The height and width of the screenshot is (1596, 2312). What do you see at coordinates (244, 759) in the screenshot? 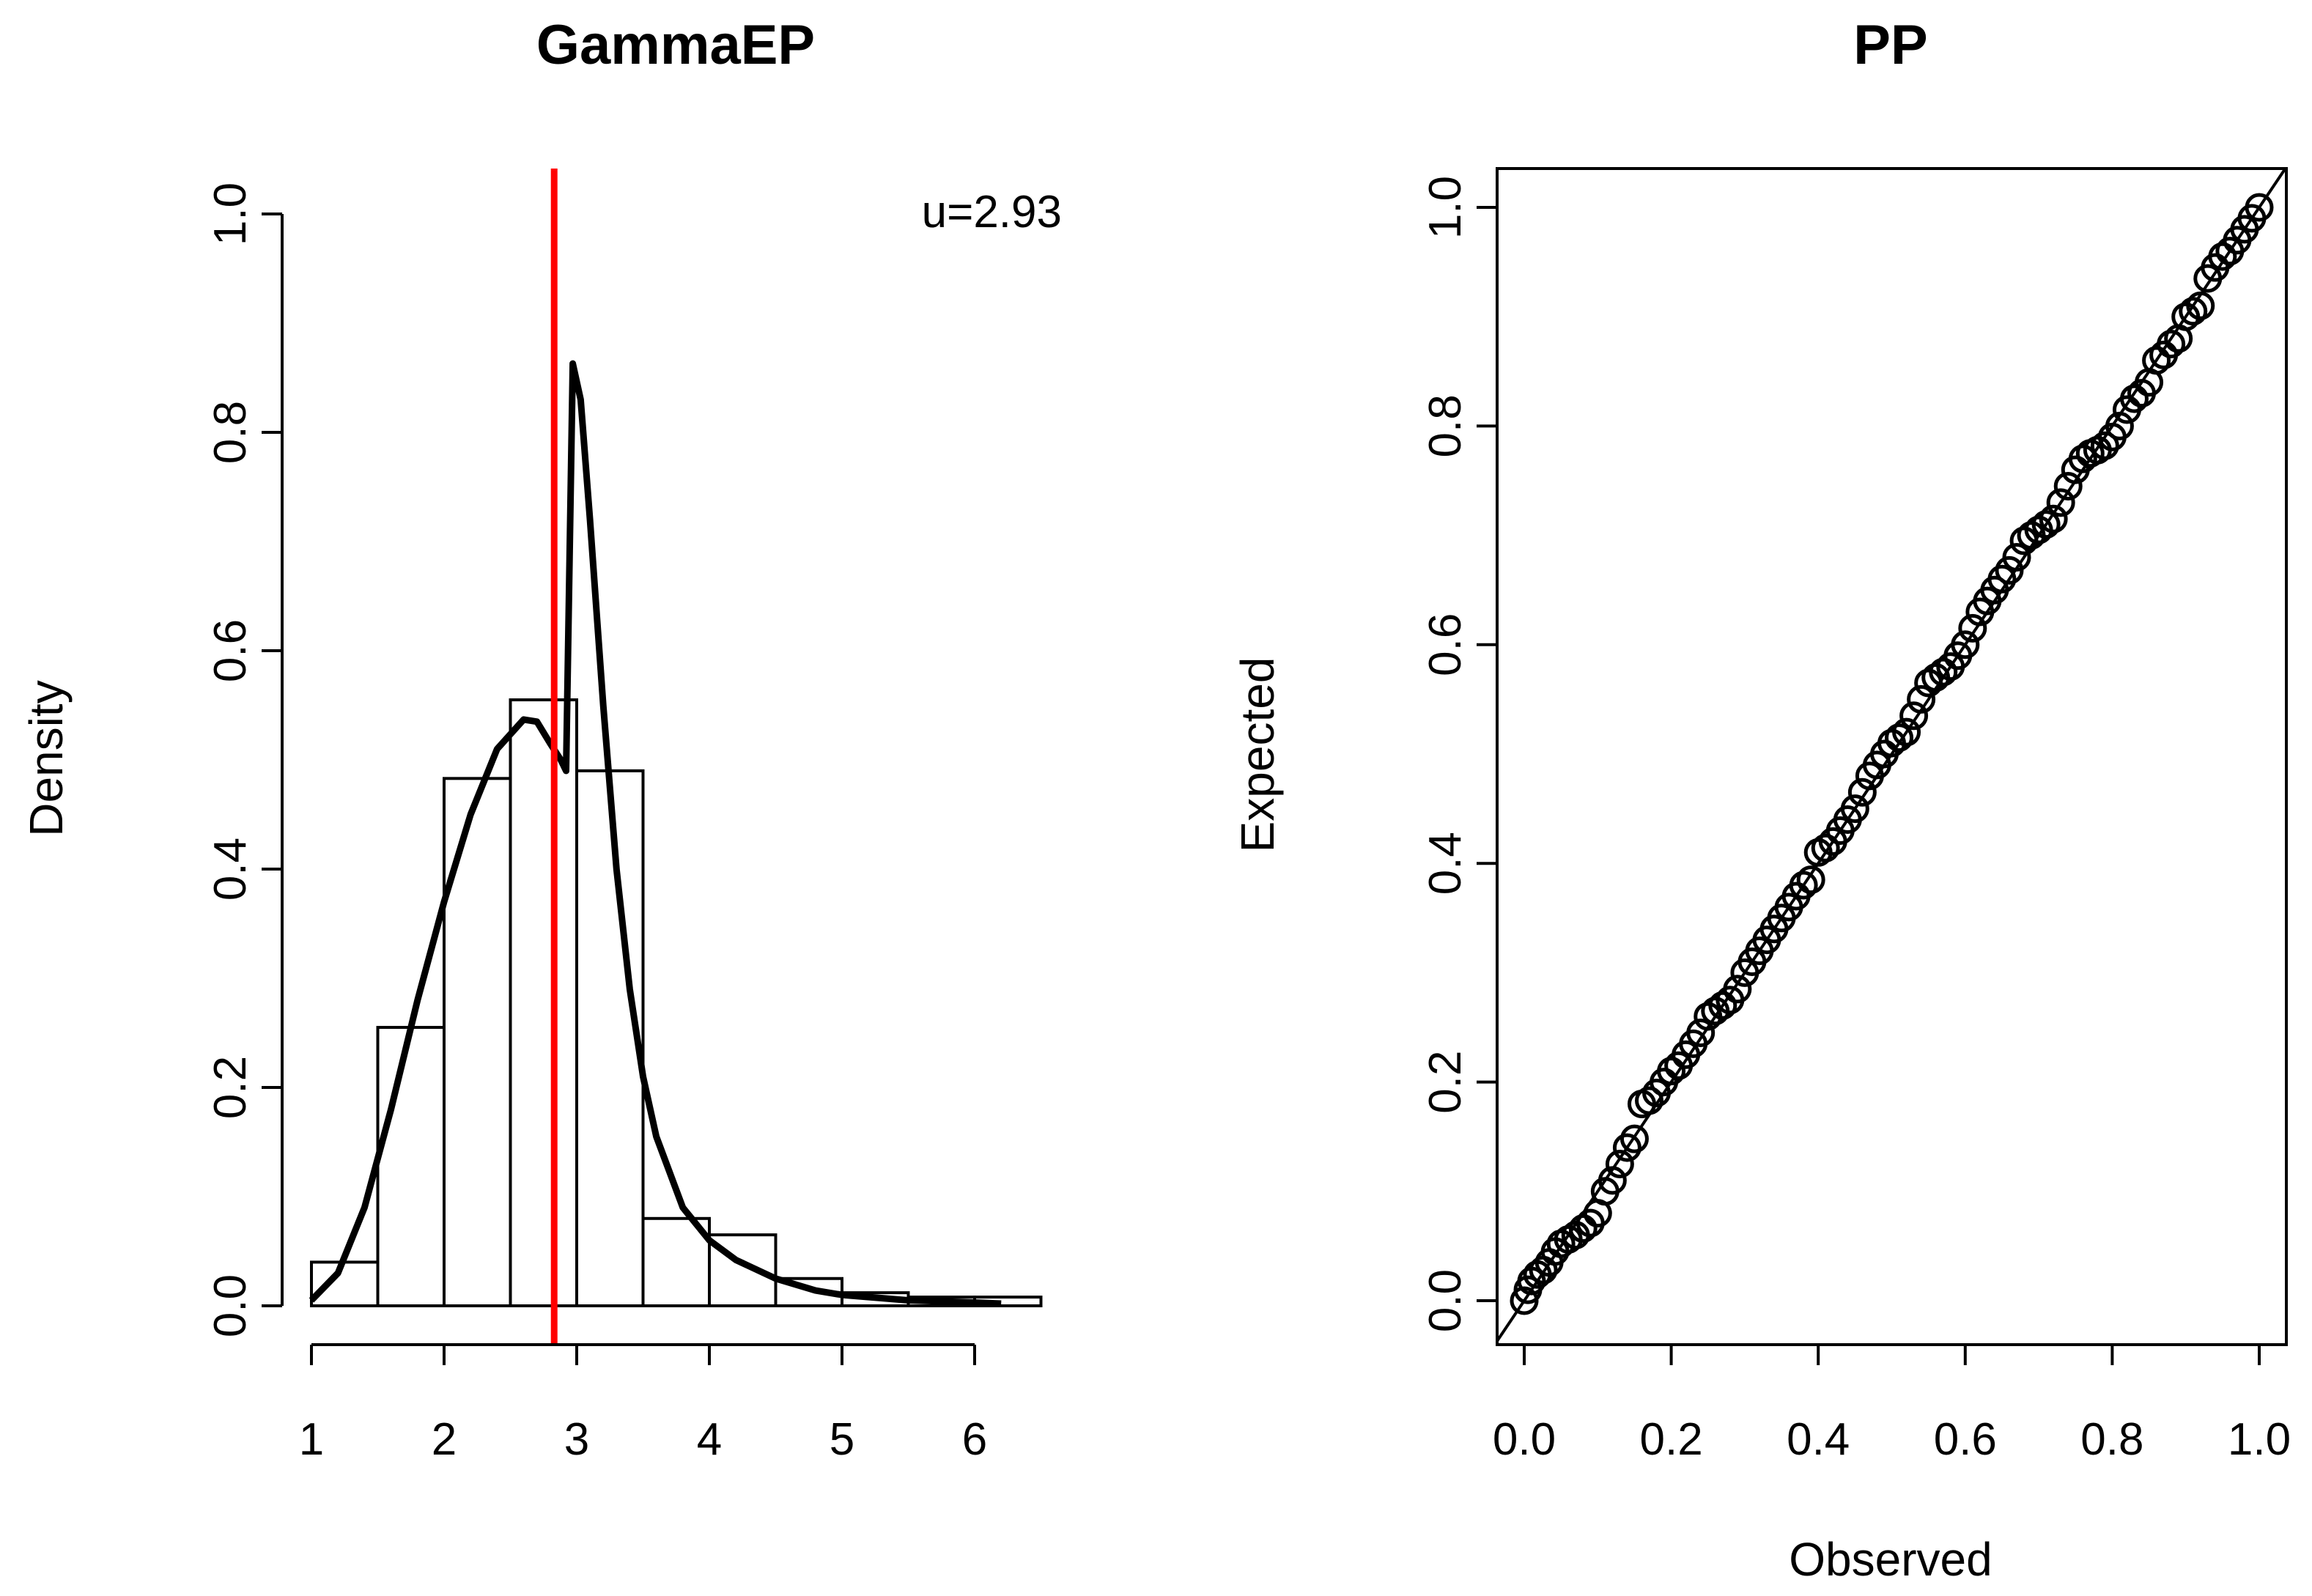
I see `gammaep-y-axis: 0.0 0.2 0.4 0.6 0.8 1.0` at bounding box center [244, 759].